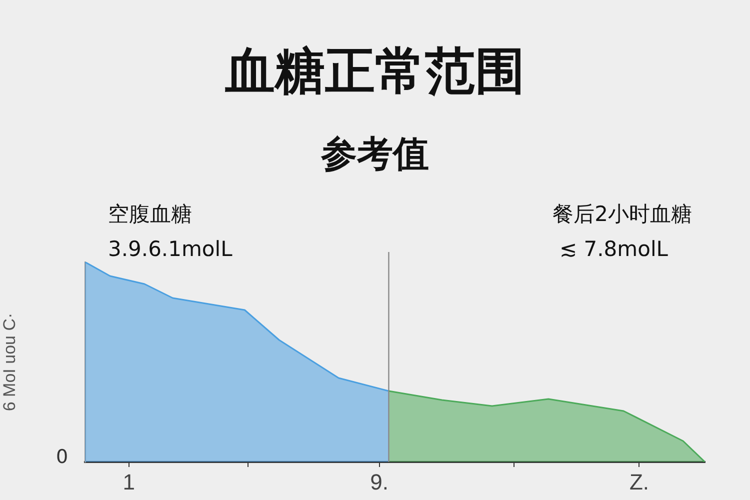 The width and height of the screenshot is (750, 500). What do you see at coordinates (375, 71) in the screenshot?
I see `chart-title: 血糖正常范围` at bounding box center [375, 71].